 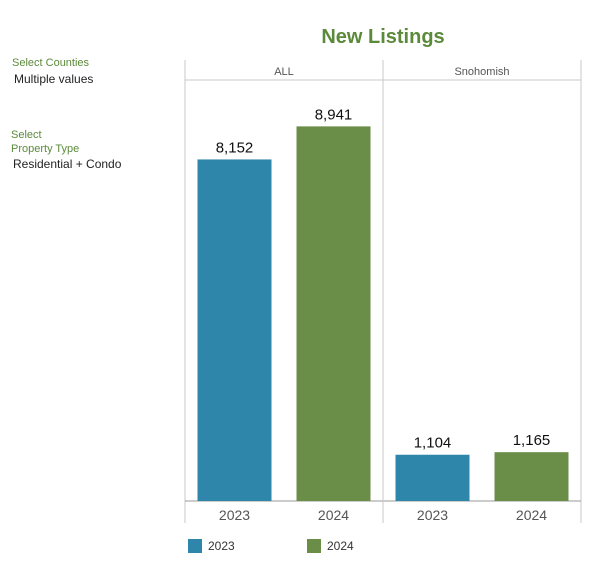 I want to click on x-tick-label-all-2024: 2024, so click(x=333, y=515).